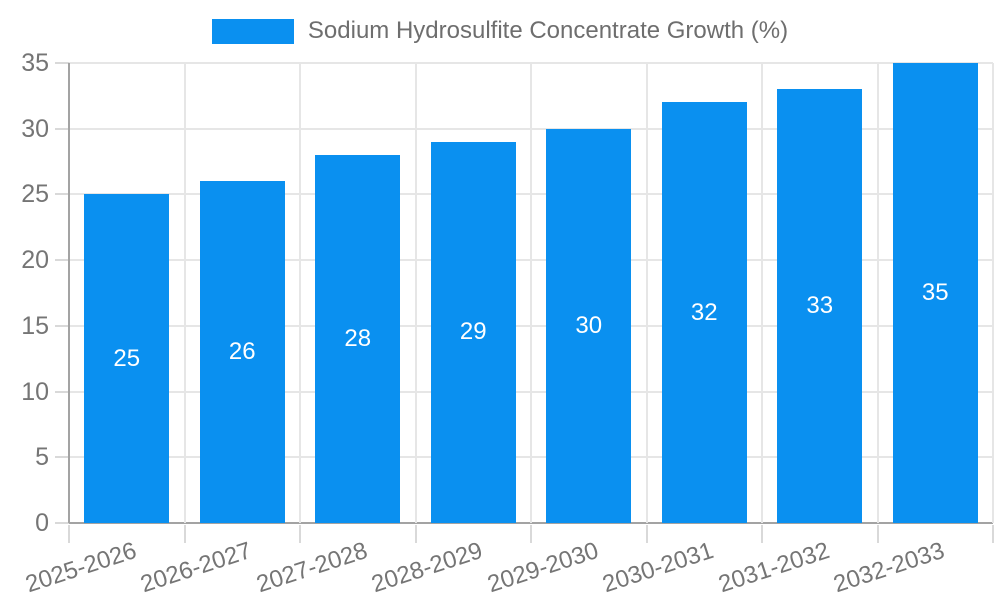  Describe the element at coordinates (81, 568) in the screenshot. I see `x-axis-label: 2025-2026` at that location.